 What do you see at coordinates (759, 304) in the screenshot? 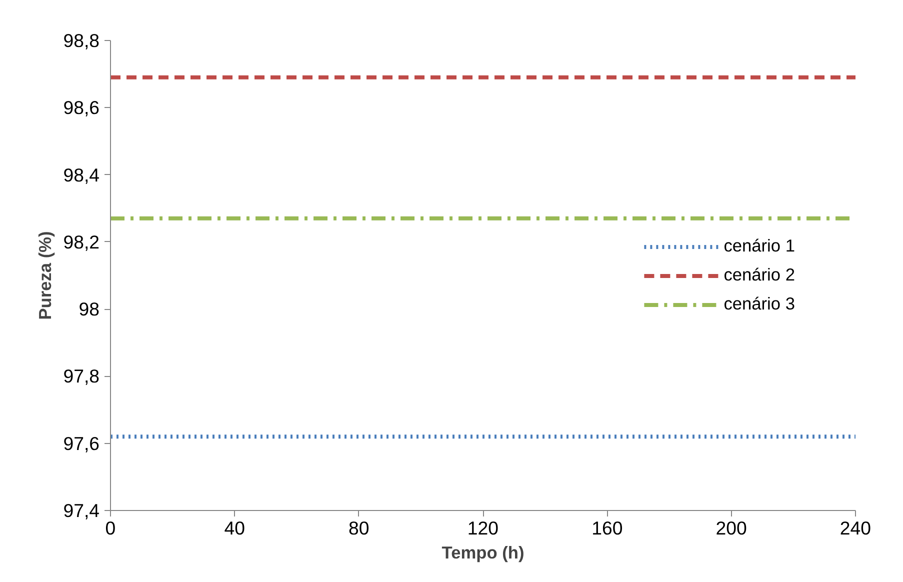
I see `legend-label: cenário 3` at bounding box center [759, 304].